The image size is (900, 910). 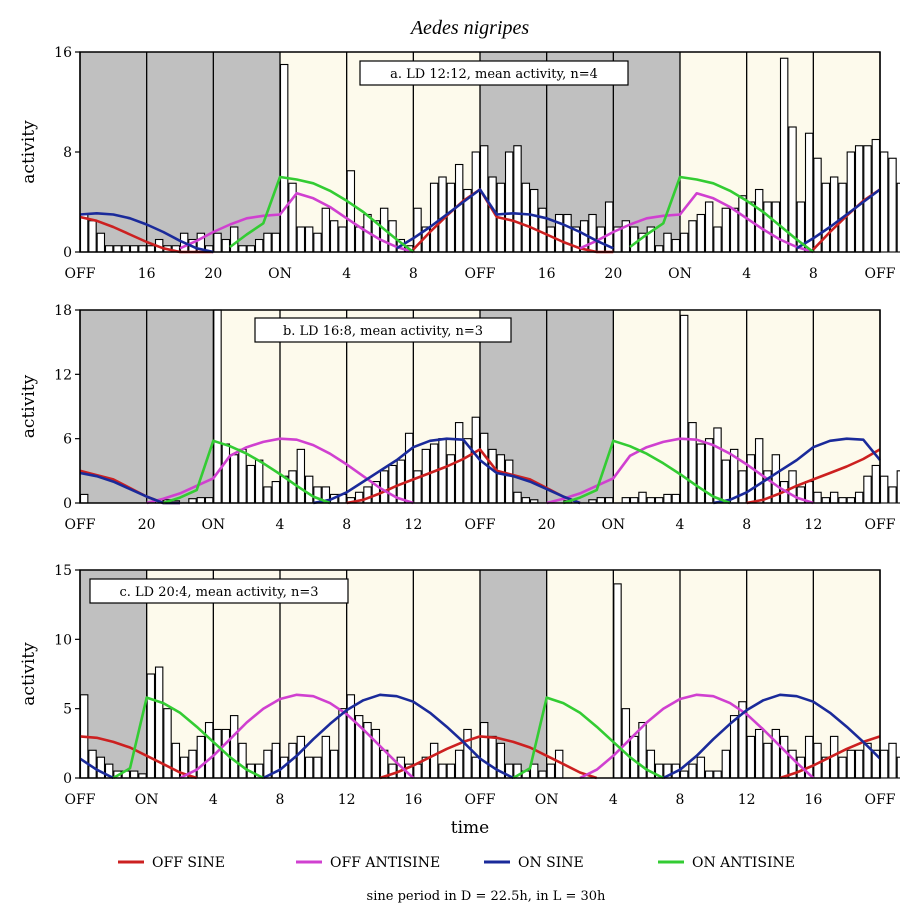 What do you see at coordinates (67, 710) in the screenshot?
I see `y-tick-label: 5` at bounding box center [67, 710].